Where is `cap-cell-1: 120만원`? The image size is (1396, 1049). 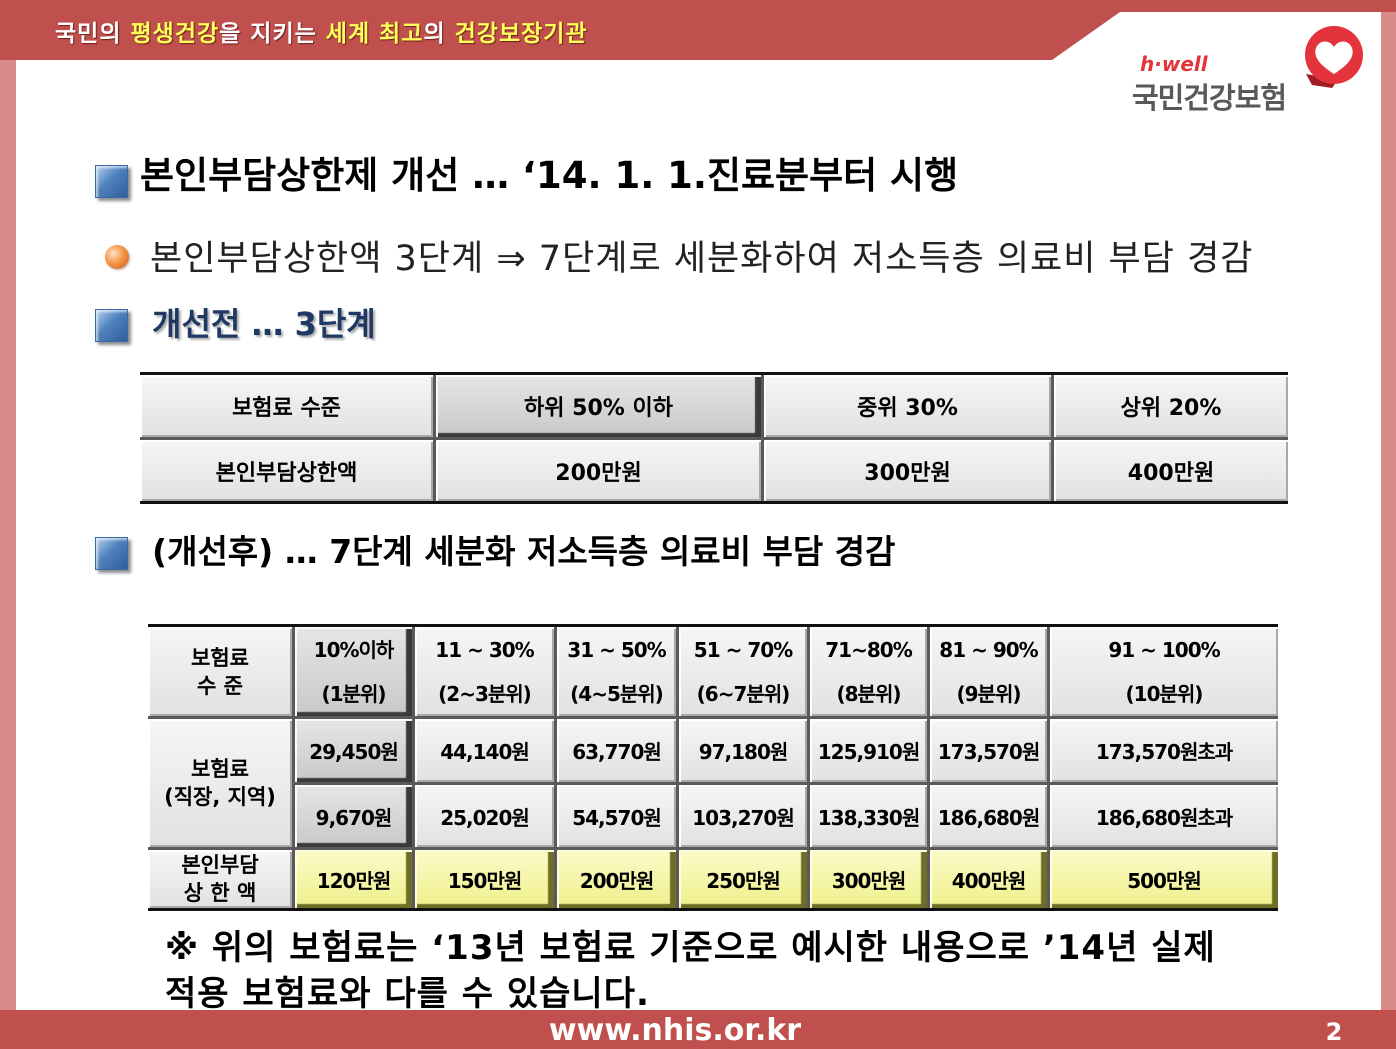 cap-cell-1: 120만원 is located at coordinates (353, 879).